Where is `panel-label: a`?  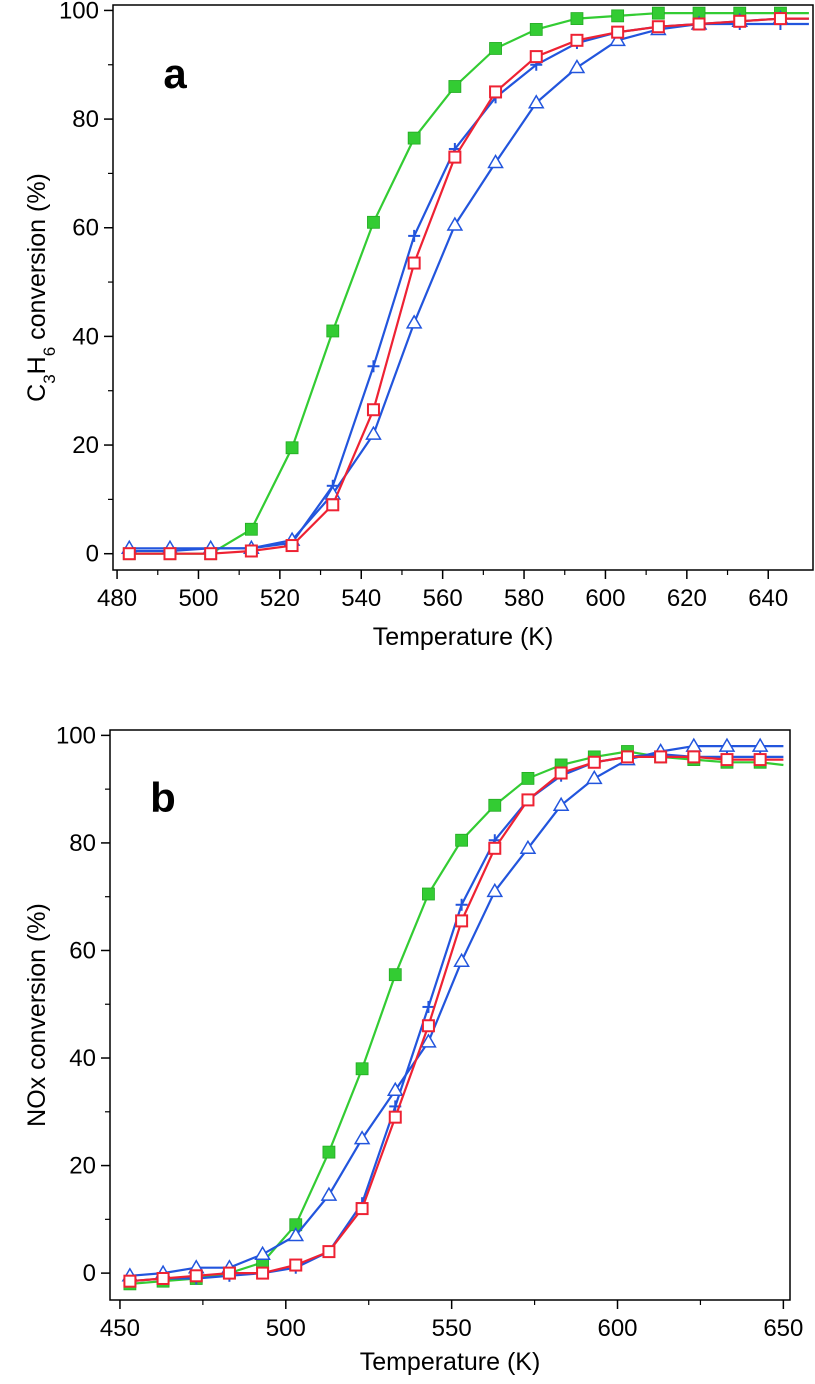 panel-label: a is located at coordinates (175, 73).